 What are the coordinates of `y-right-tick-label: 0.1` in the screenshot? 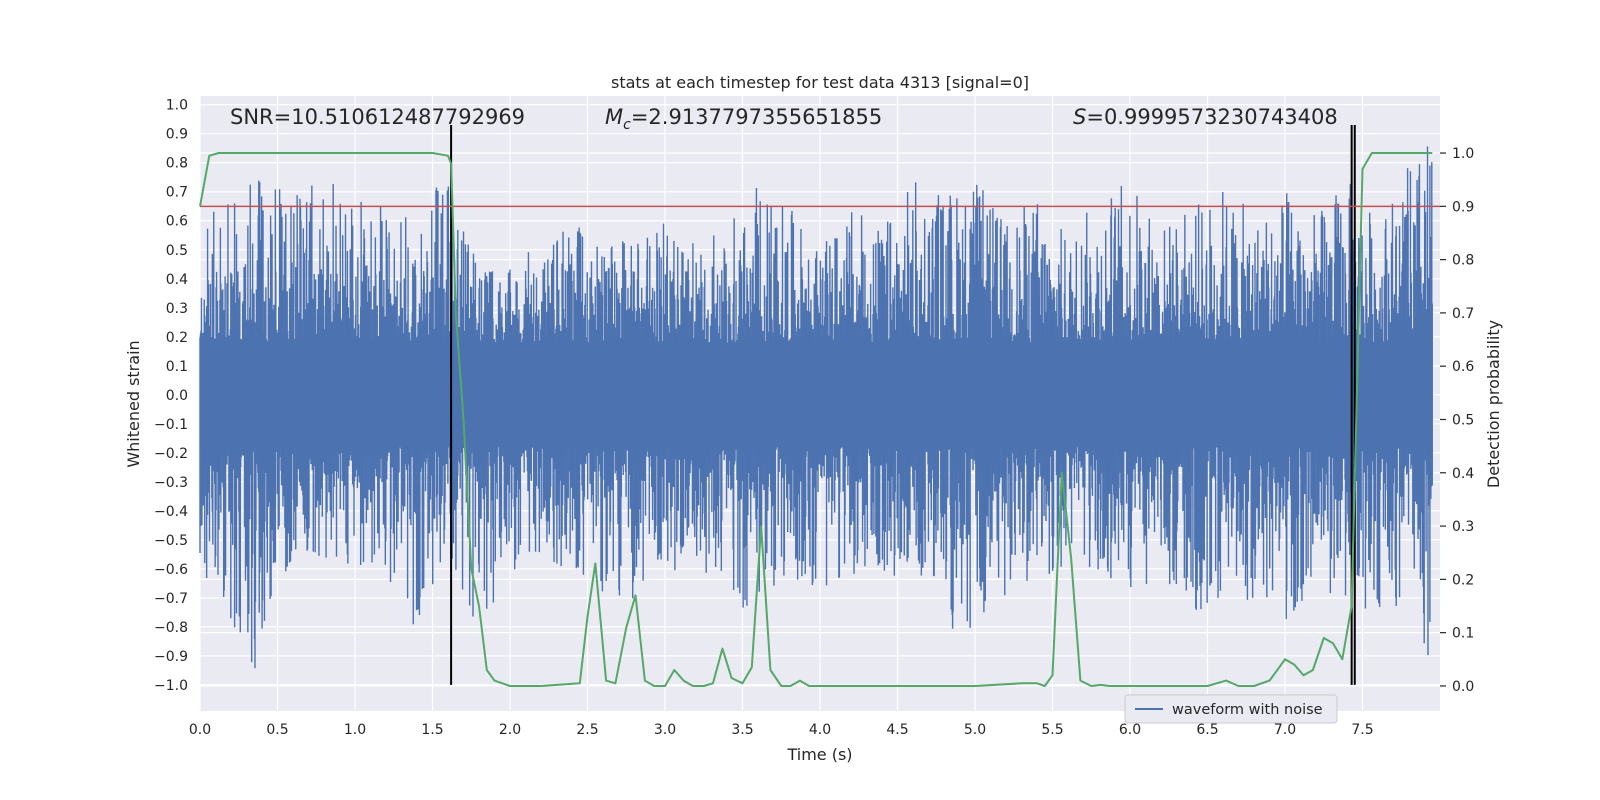 It's located at (1463, 634).